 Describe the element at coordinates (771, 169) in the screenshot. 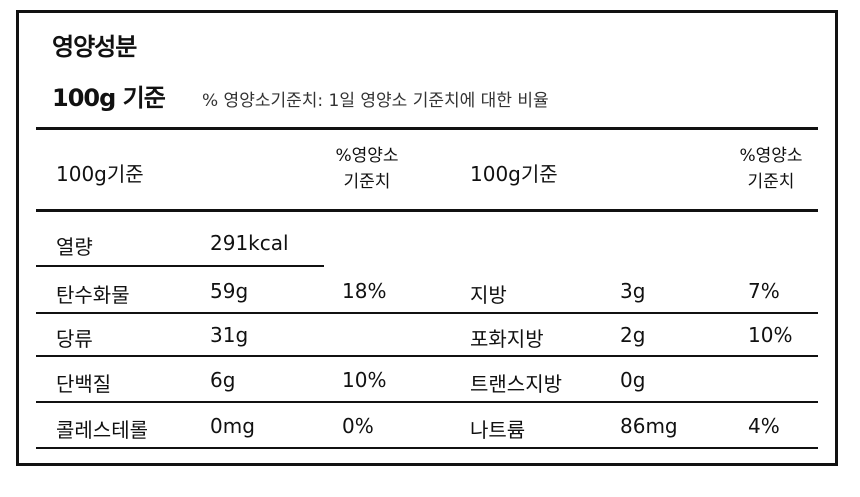

I see `header-right-pct: %영양소 기준치` at that location.